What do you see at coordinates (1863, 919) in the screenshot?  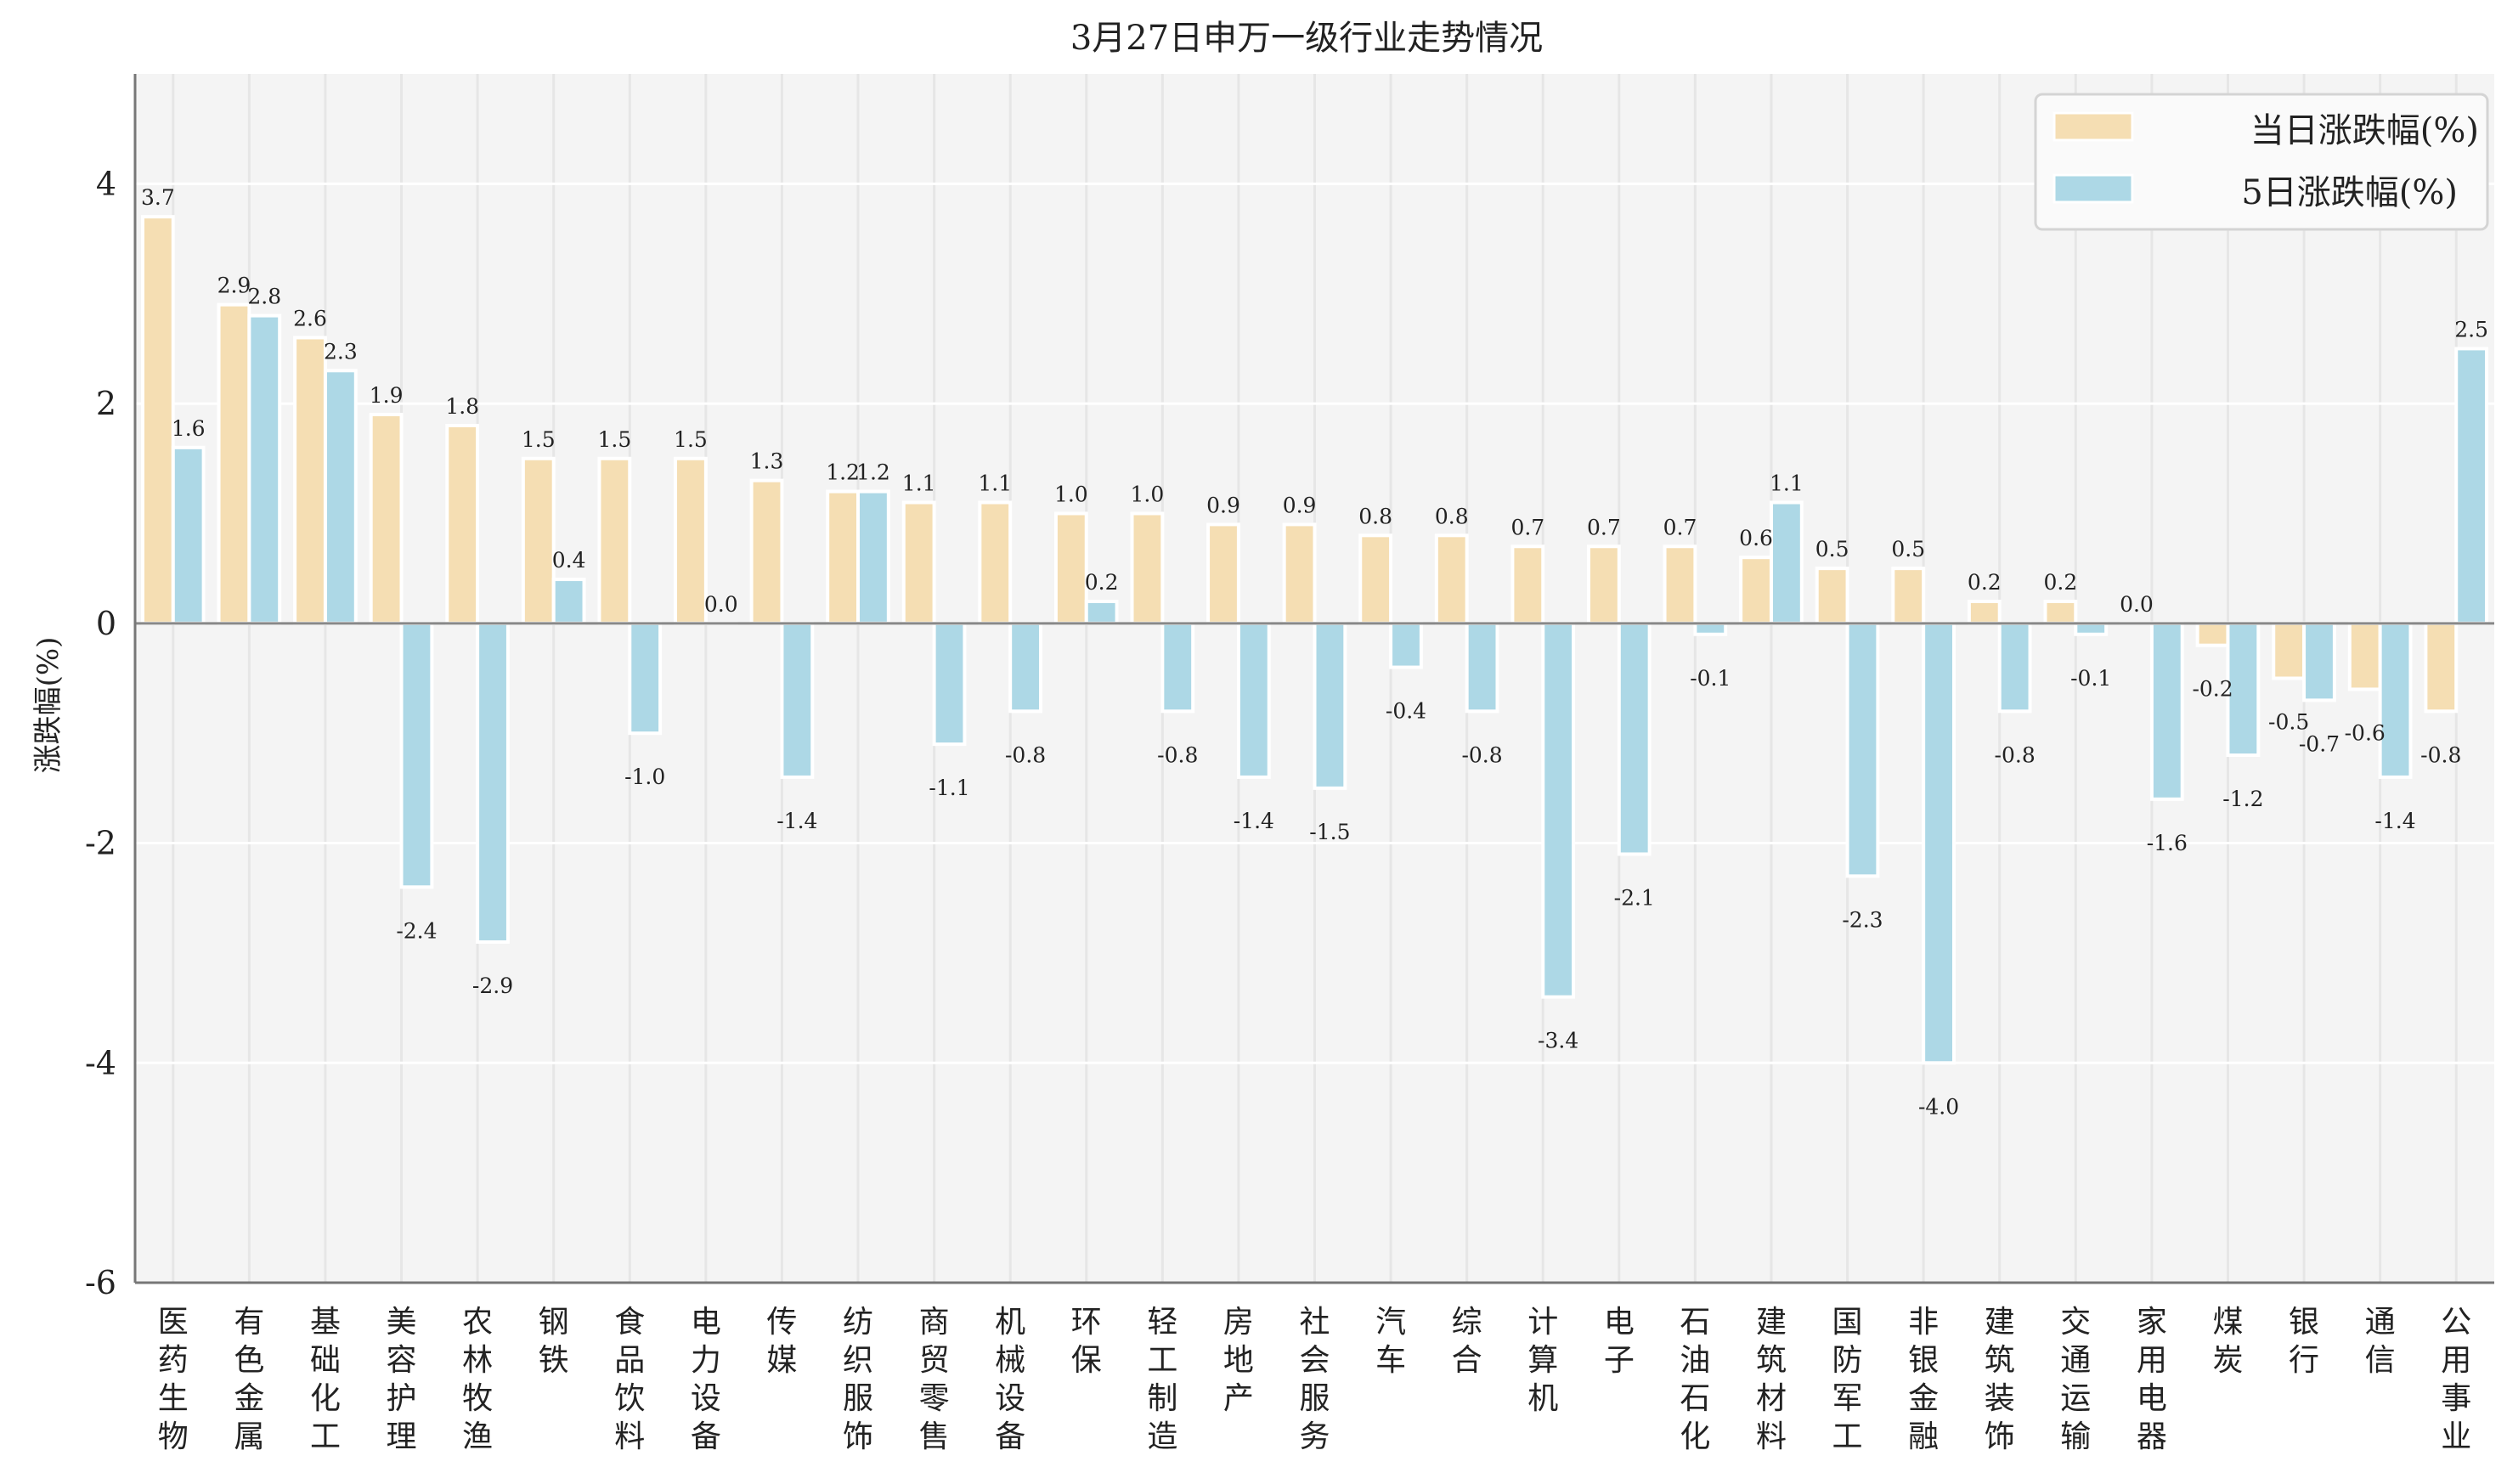 I see `data-label-5day: -2.3` at bounding box center [1863, 919].